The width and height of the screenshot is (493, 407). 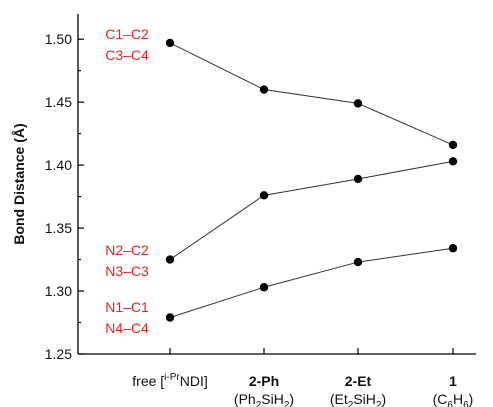 What do you see at coordinates (440, 399) in the screenshot?
I see `x-category-sublabel-part: (C` at bounding box center [440, 399].